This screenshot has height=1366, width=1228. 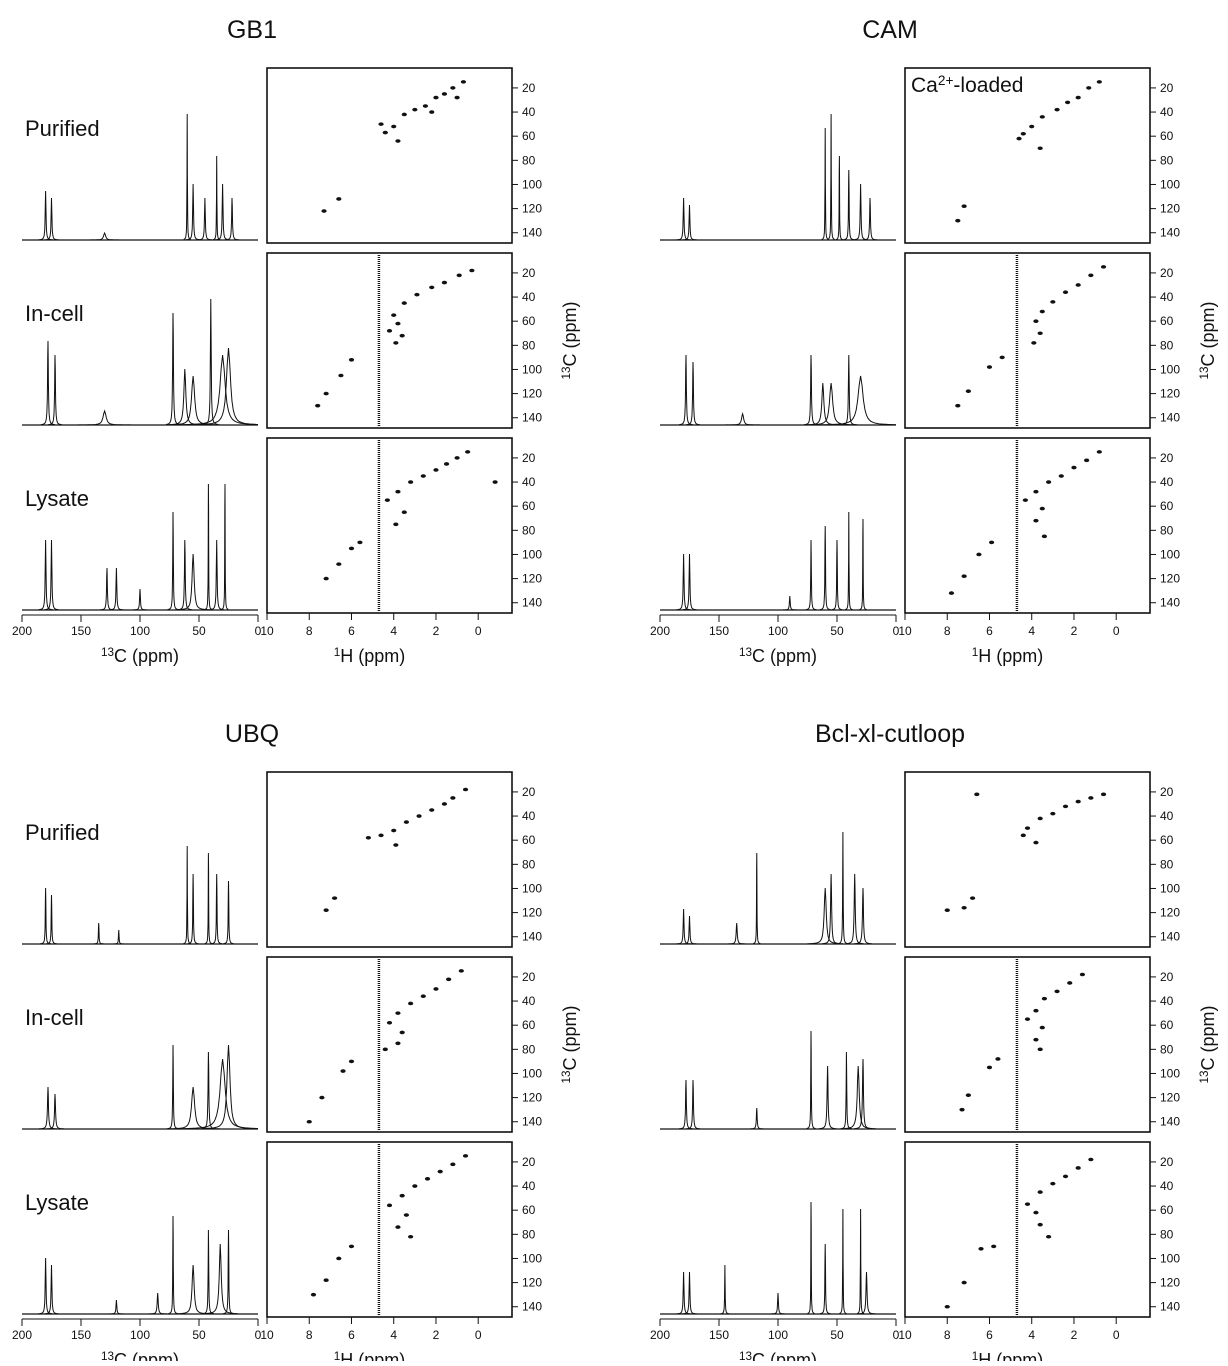 I want to click on chart-title: GB1, so click(x=252, y=30).